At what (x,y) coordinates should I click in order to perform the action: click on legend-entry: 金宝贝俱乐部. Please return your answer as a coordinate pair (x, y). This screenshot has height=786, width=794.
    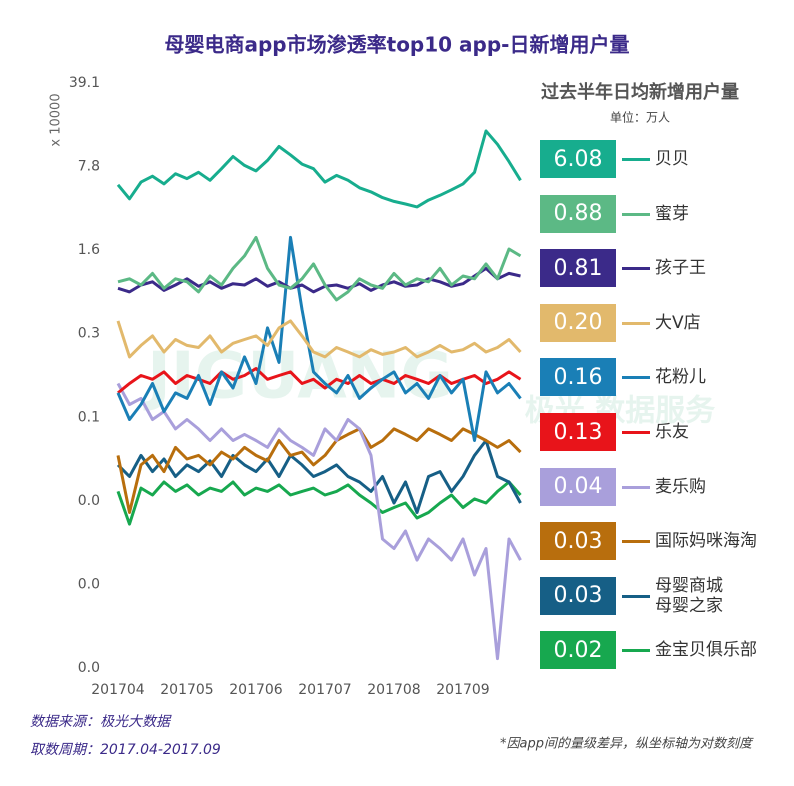
    Looking at the image, I should click on (706, 650).